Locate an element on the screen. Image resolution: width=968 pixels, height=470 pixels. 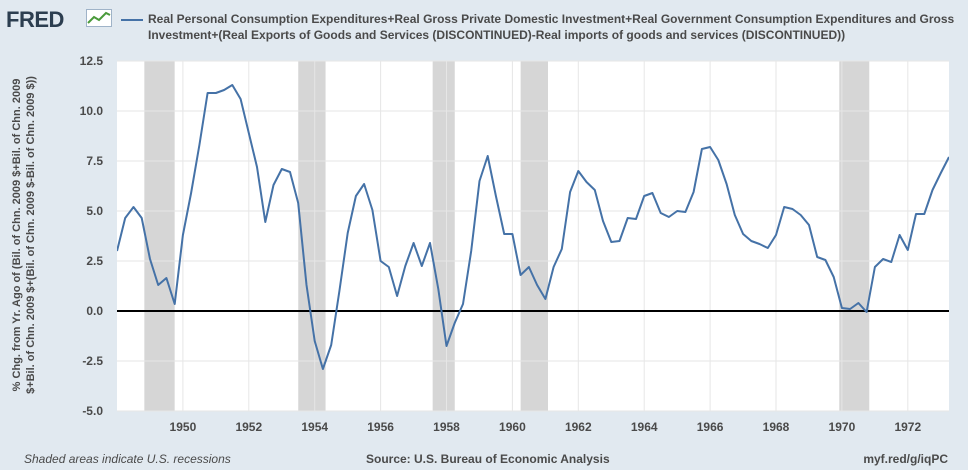
x-tick-label: 1958 is located at coordinates (446, 427).